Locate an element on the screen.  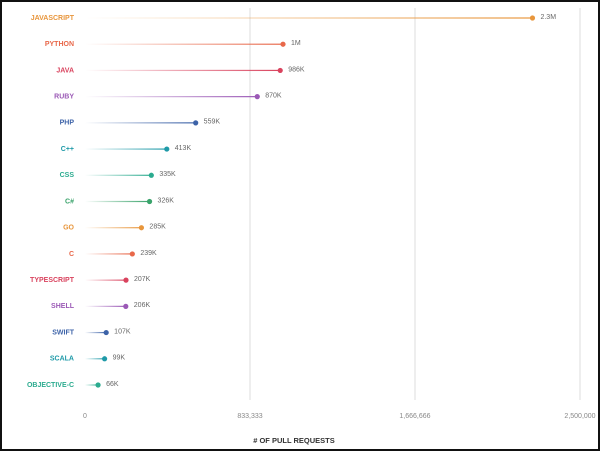
value-label: 99K is located at coordinates (119, 358).